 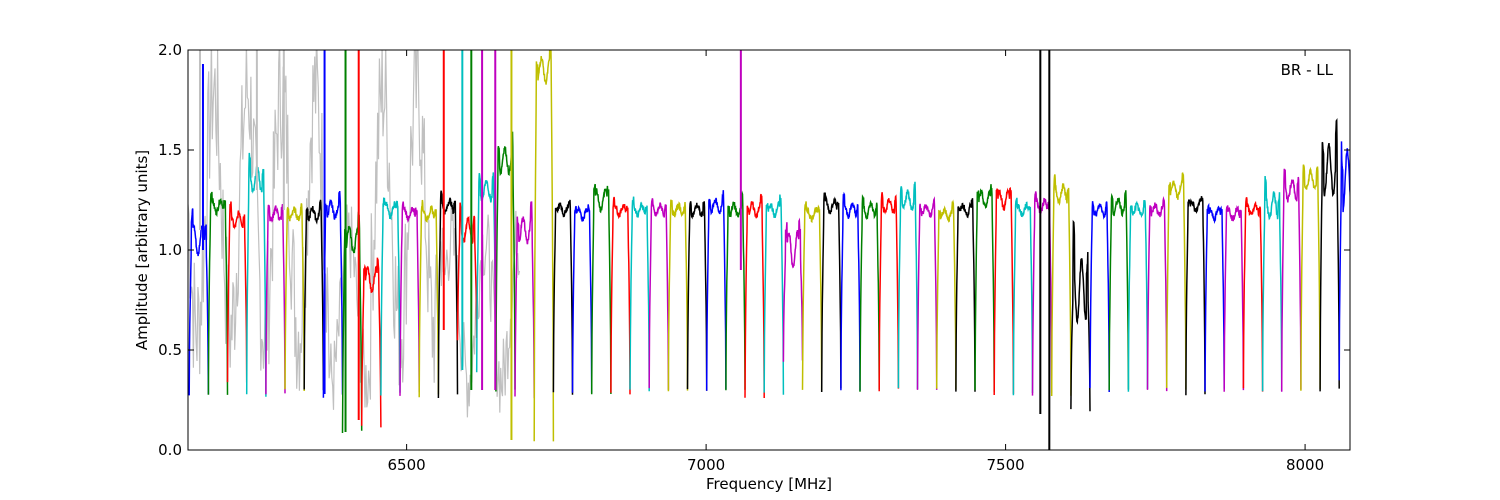 What do you see at coordinates (769, 484) in the screenshot?
I see `x-axis-label: Frequency [MHz]` at bounding box center [769, 484].